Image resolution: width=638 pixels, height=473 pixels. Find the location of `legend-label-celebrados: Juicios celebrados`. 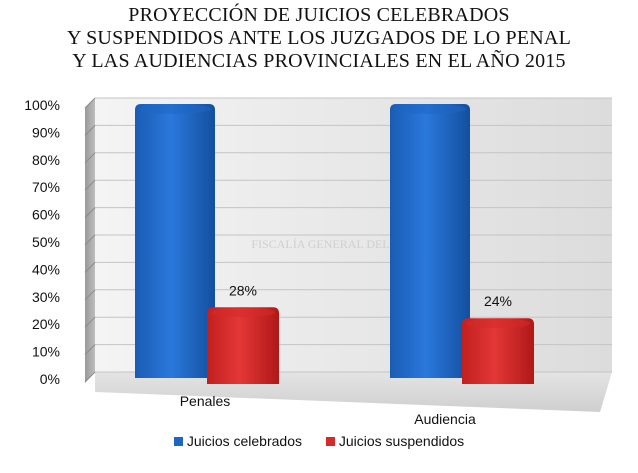

legend-label-celebrados: Juicios celebrados is located at coordinates (244, 441).